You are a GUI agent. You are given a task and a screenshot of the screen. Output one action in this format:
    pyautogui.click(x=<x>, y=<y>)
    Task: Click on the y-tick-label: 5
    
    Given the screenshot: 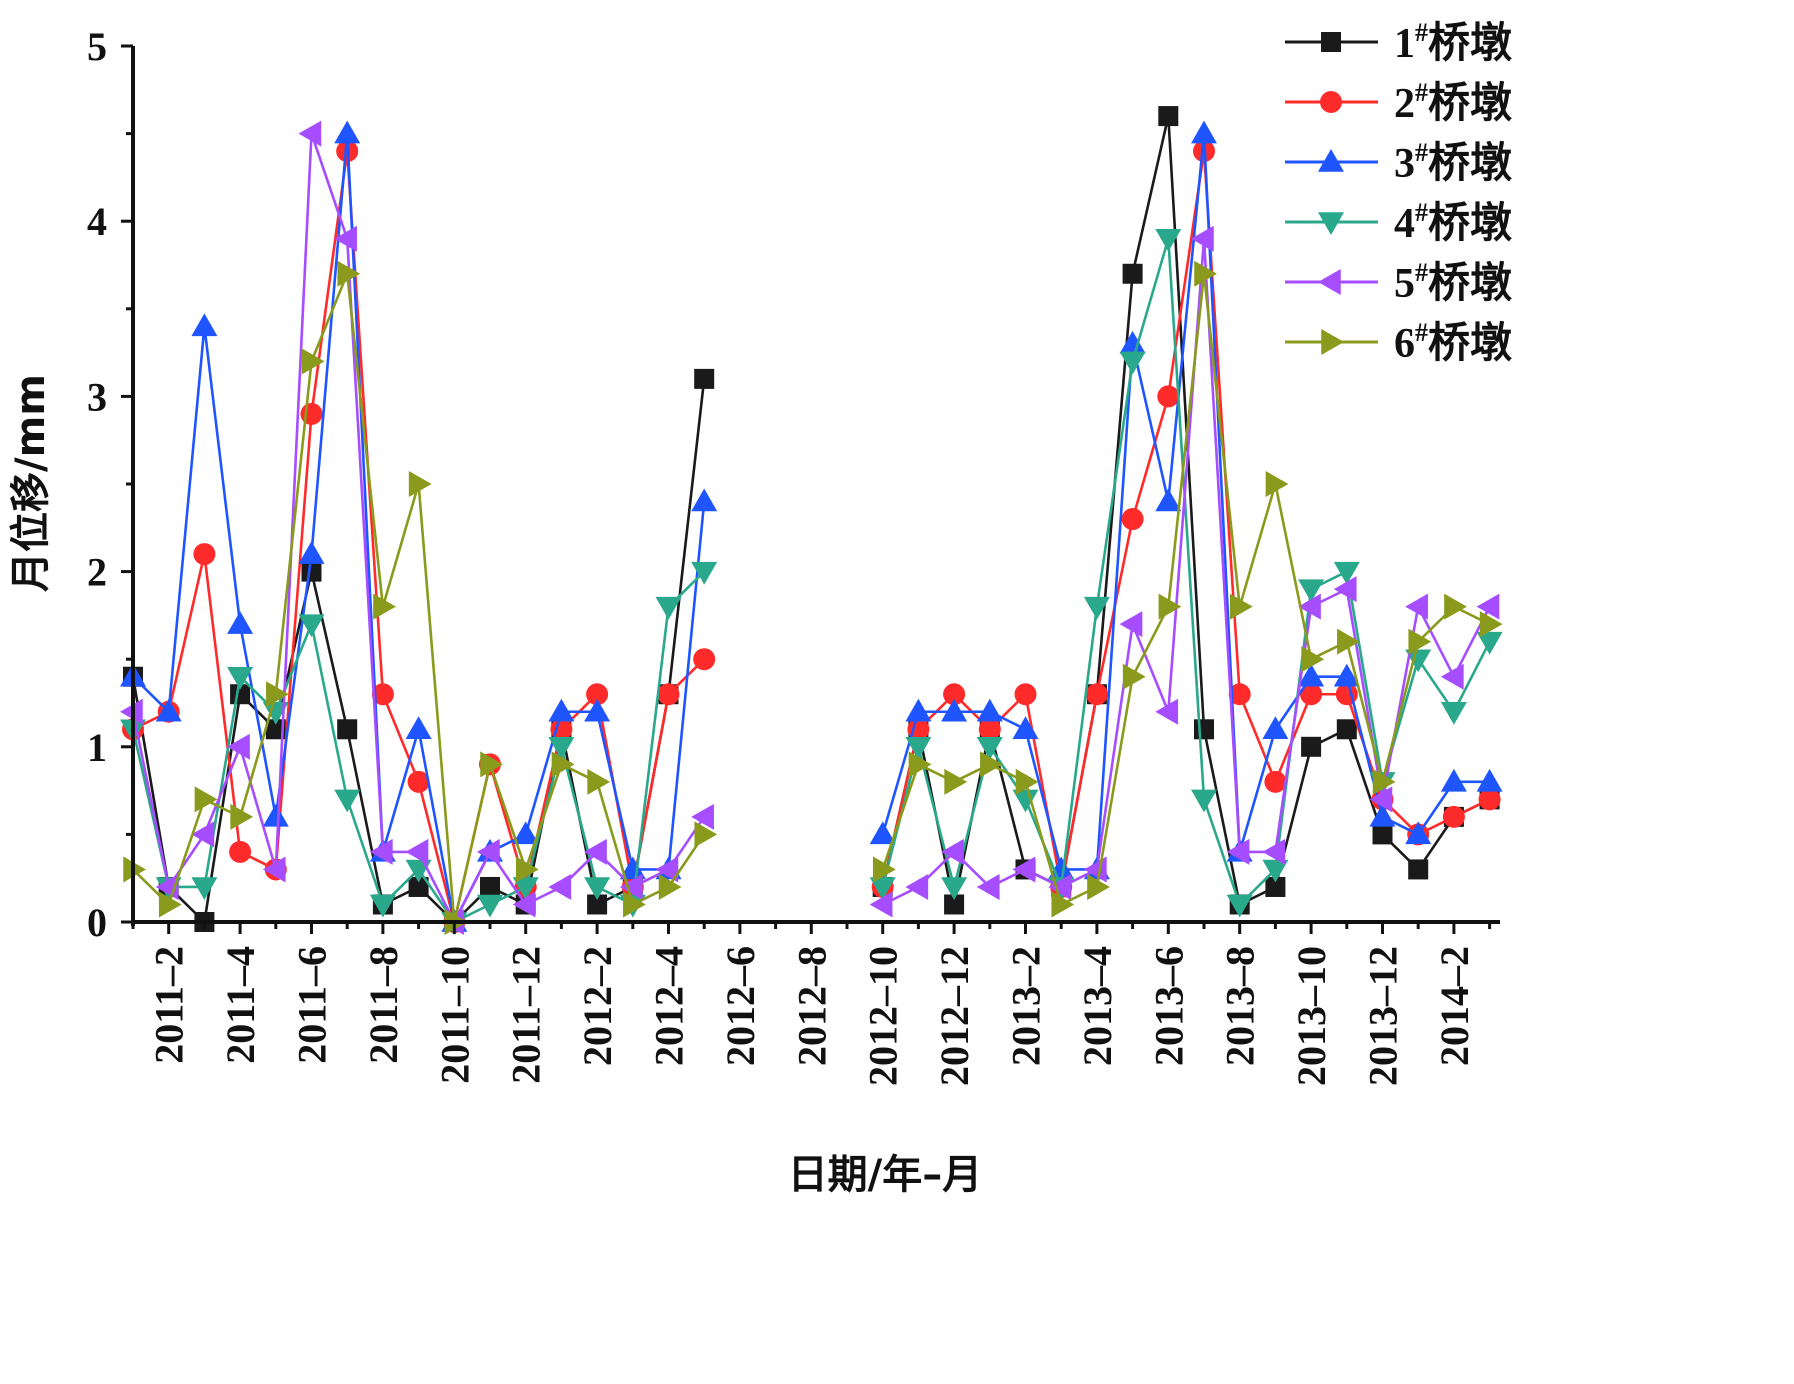 What is the action you would take?
    pyautogui.click(x=97, y=46)
    